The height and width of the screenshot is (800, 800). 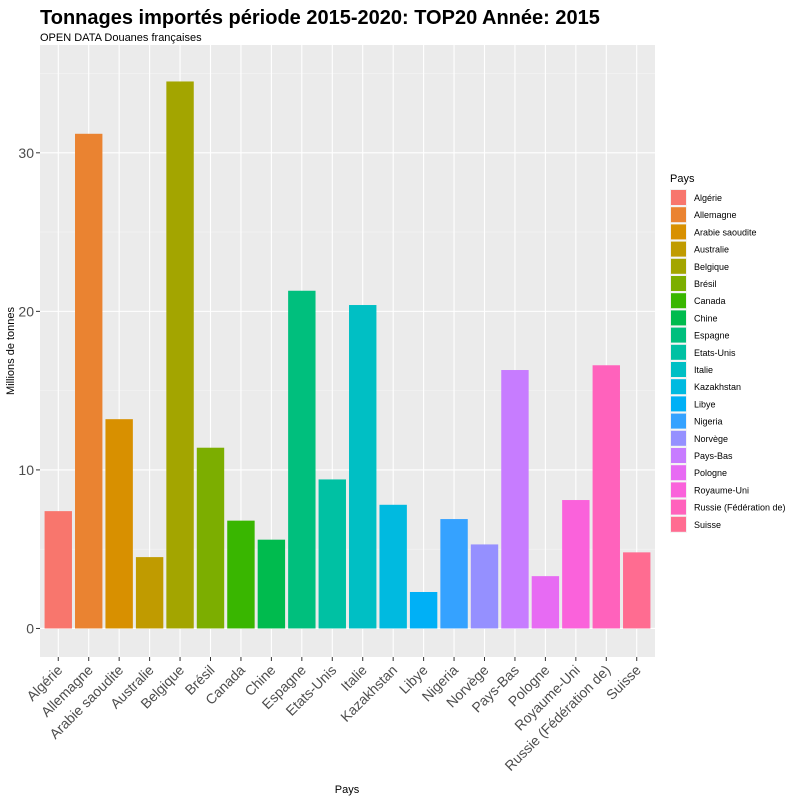 I want to click on legend-label: Allemagne, so click(x=715, y=215).